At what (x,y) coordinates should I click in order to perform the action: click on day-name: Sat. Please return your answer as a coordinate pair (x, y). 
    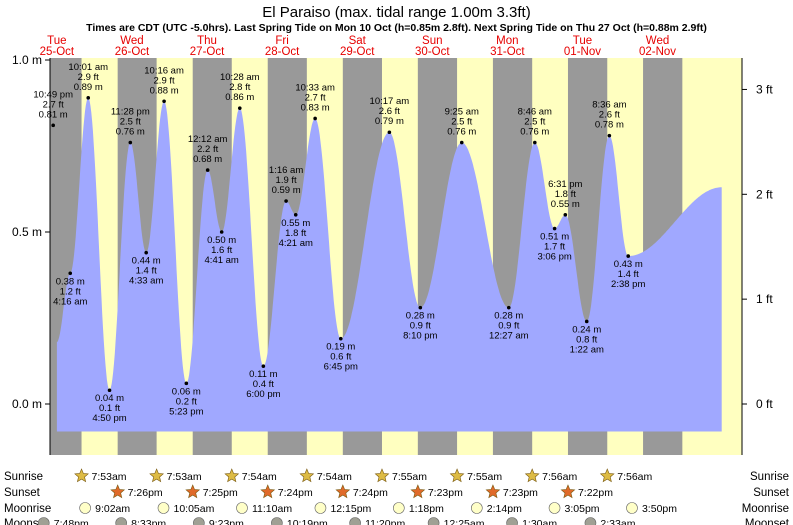
    Looking at the image, I should click on (358, 41).